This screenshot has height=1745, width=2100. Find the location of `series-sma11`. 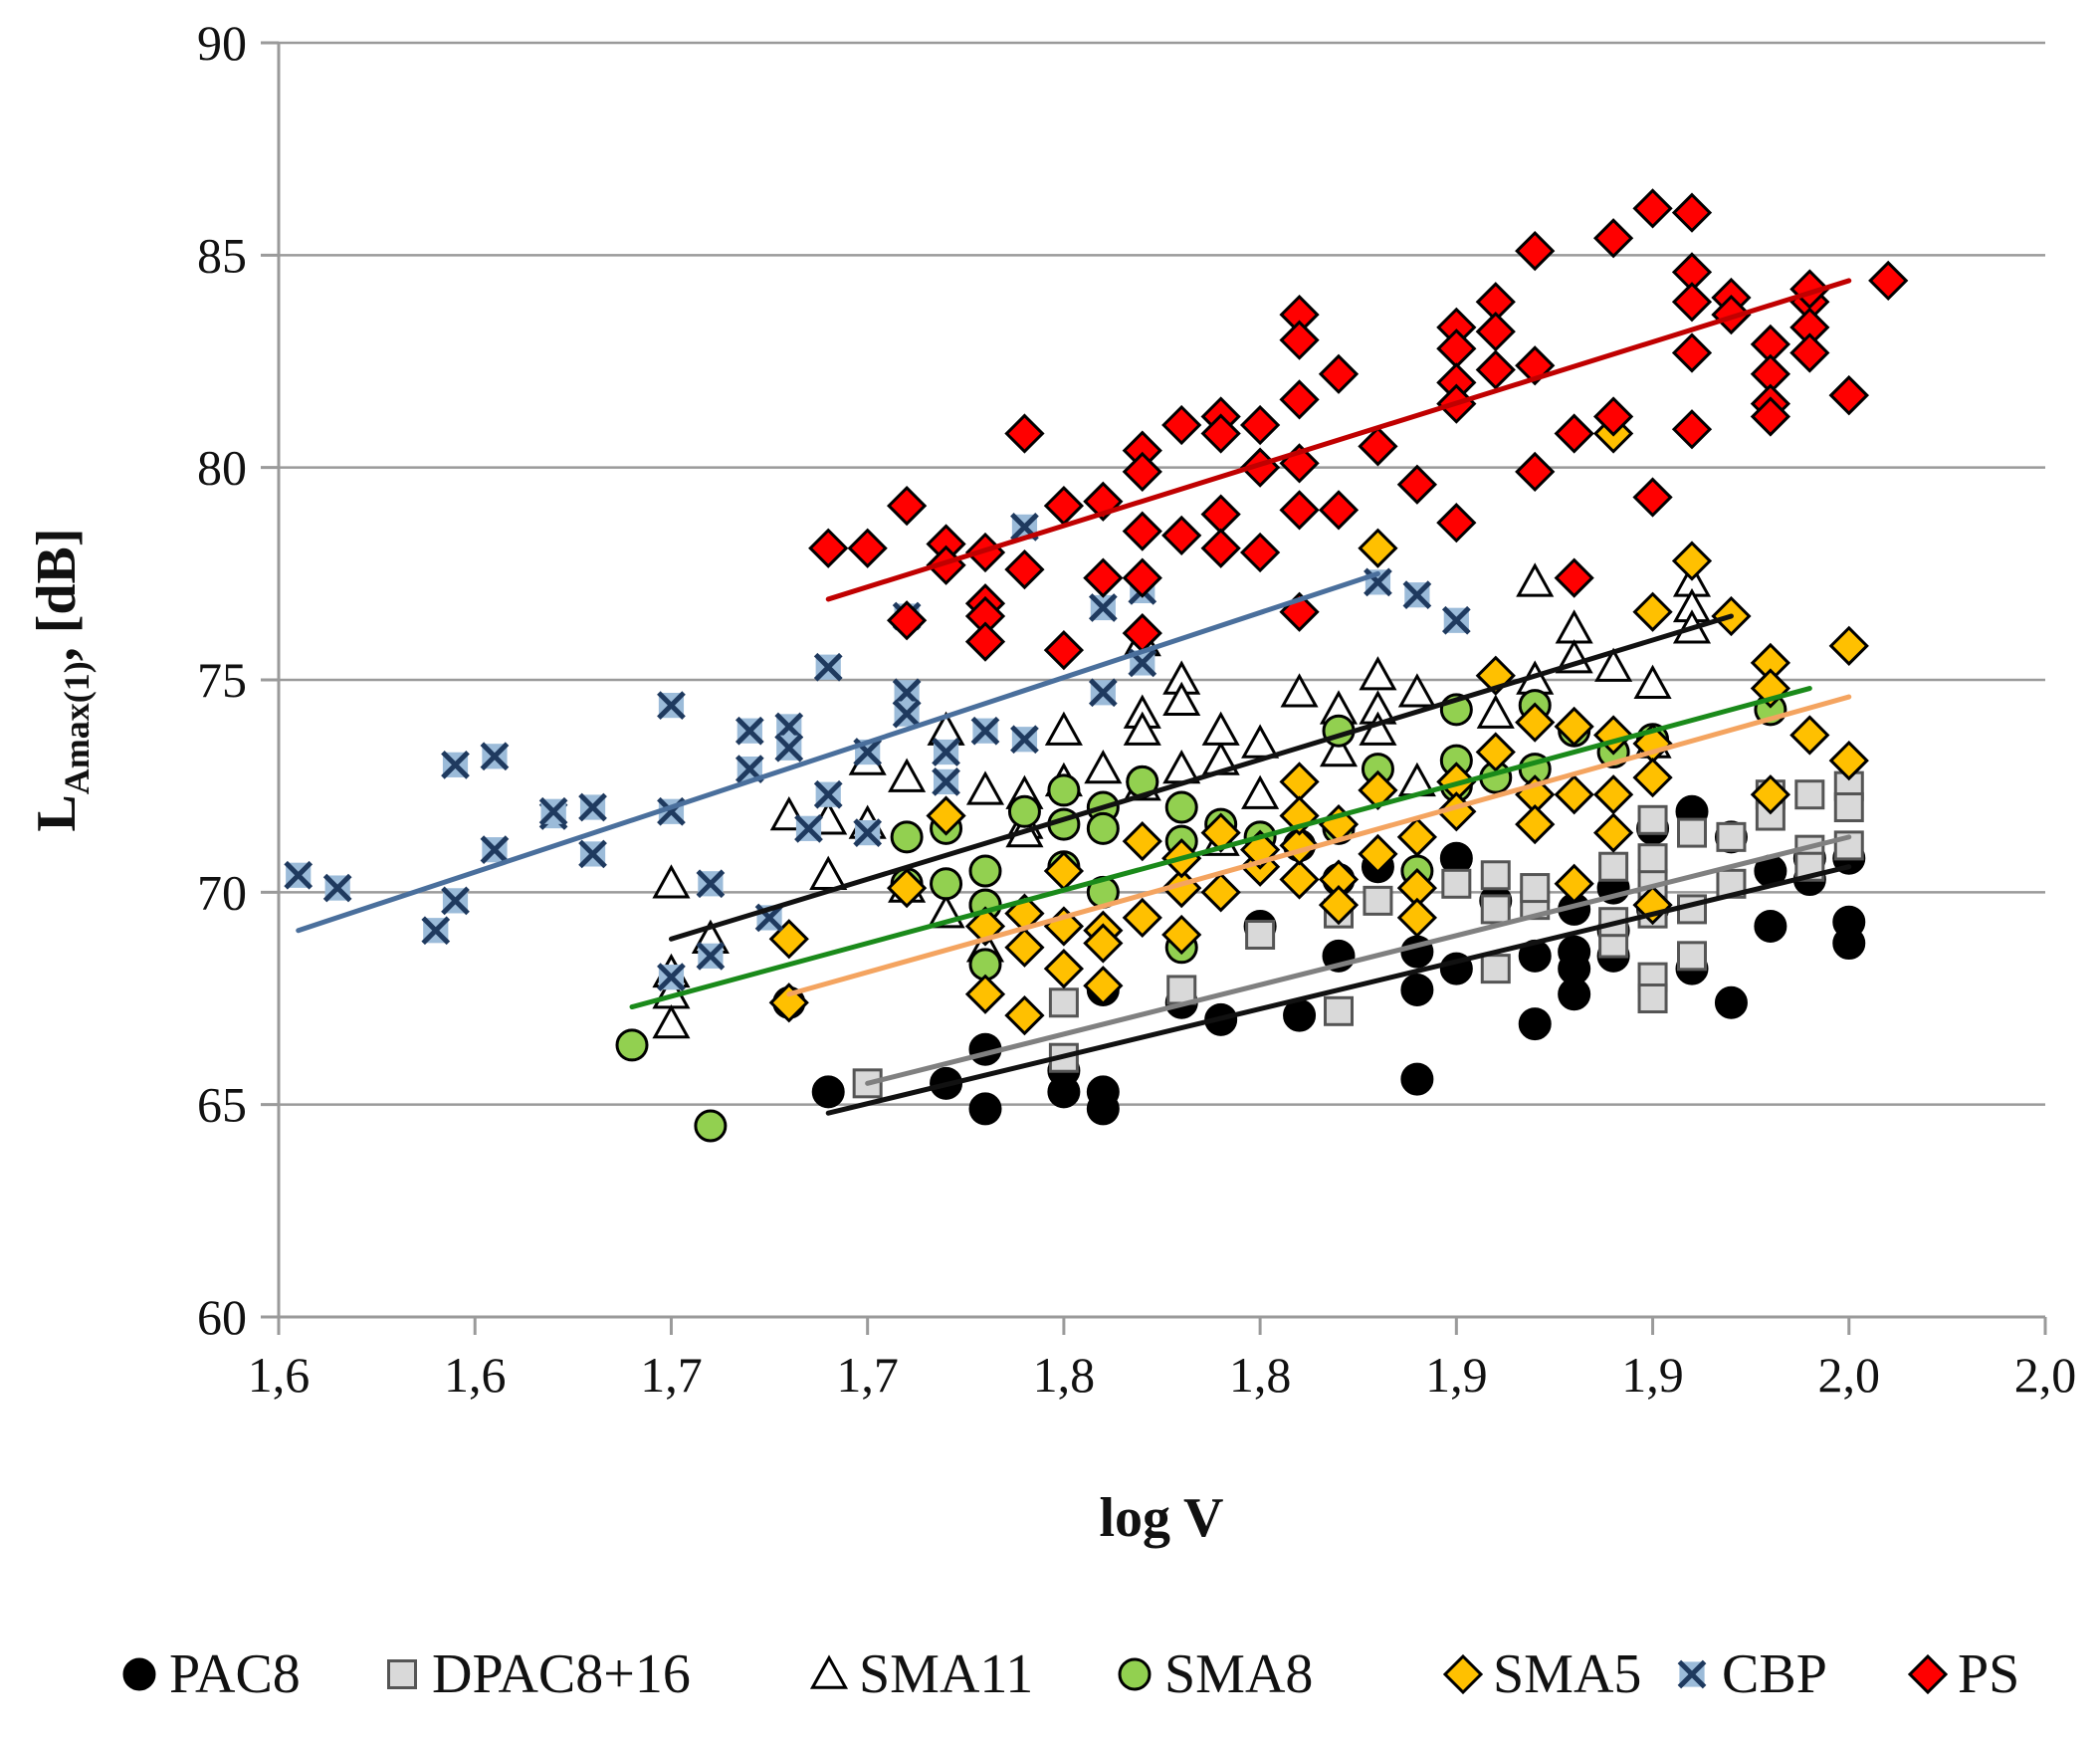

series-sma11 is located at coordinates (1182, 801).